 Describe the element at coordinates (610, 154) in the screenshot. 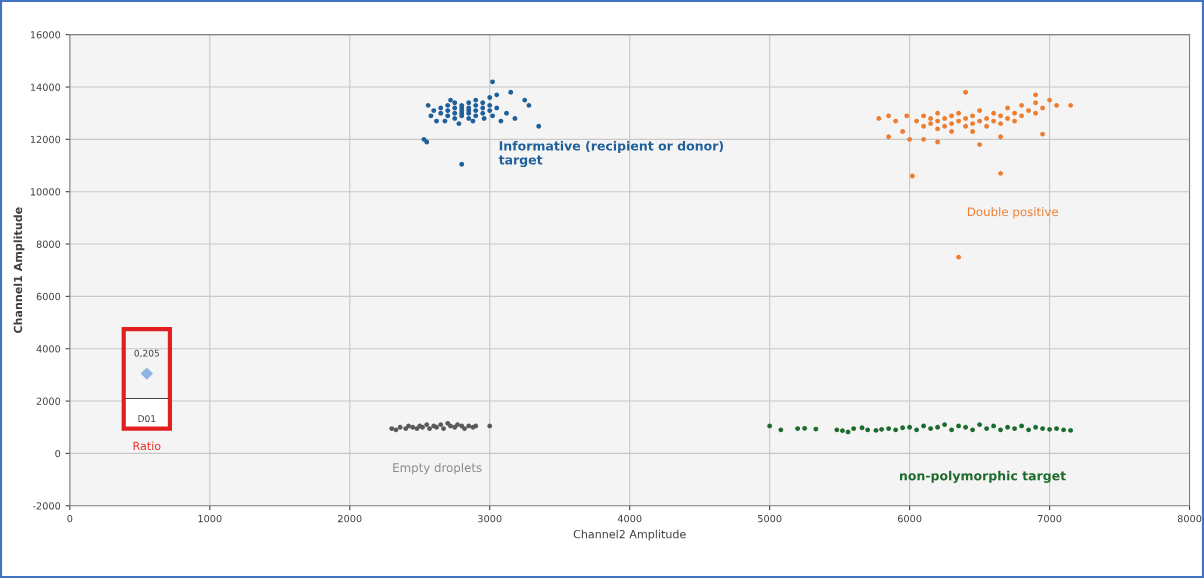

I see `annotation: Informative (recipient or donor) target` at that location.